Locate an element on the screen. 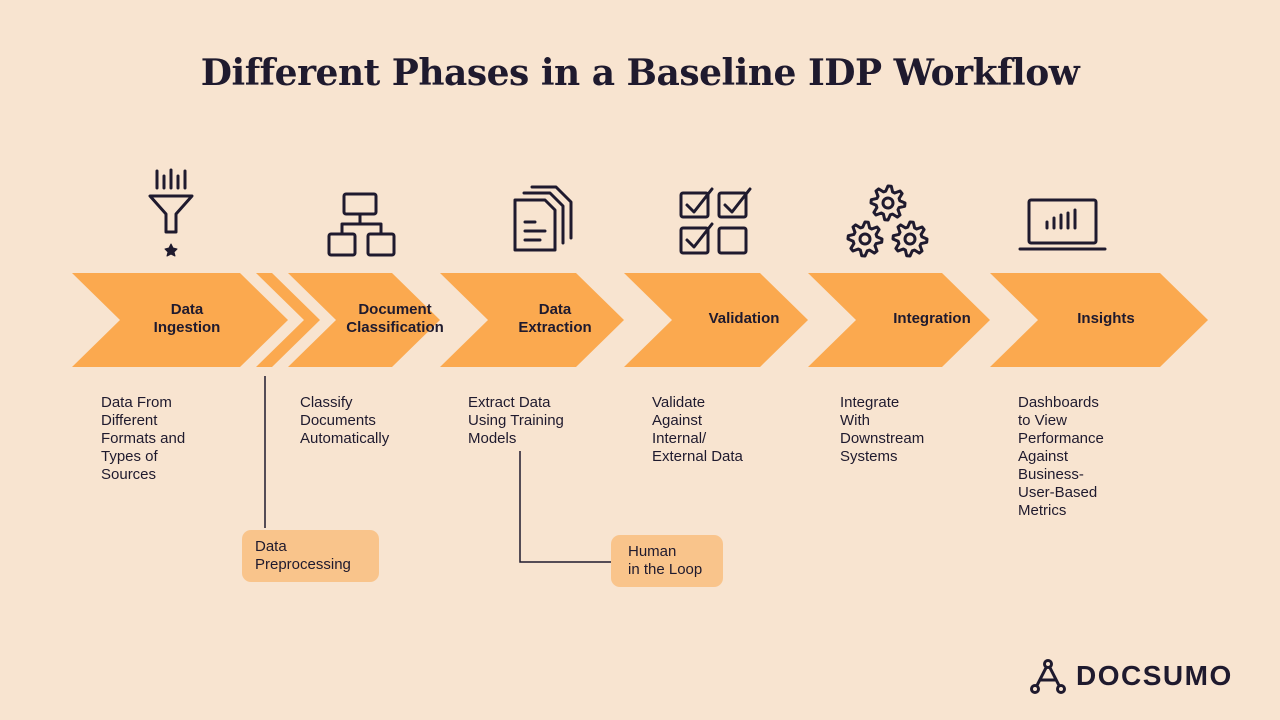 This screenshot has width=1280, height=720. chevron-integration is located at coordinates (899, 320).